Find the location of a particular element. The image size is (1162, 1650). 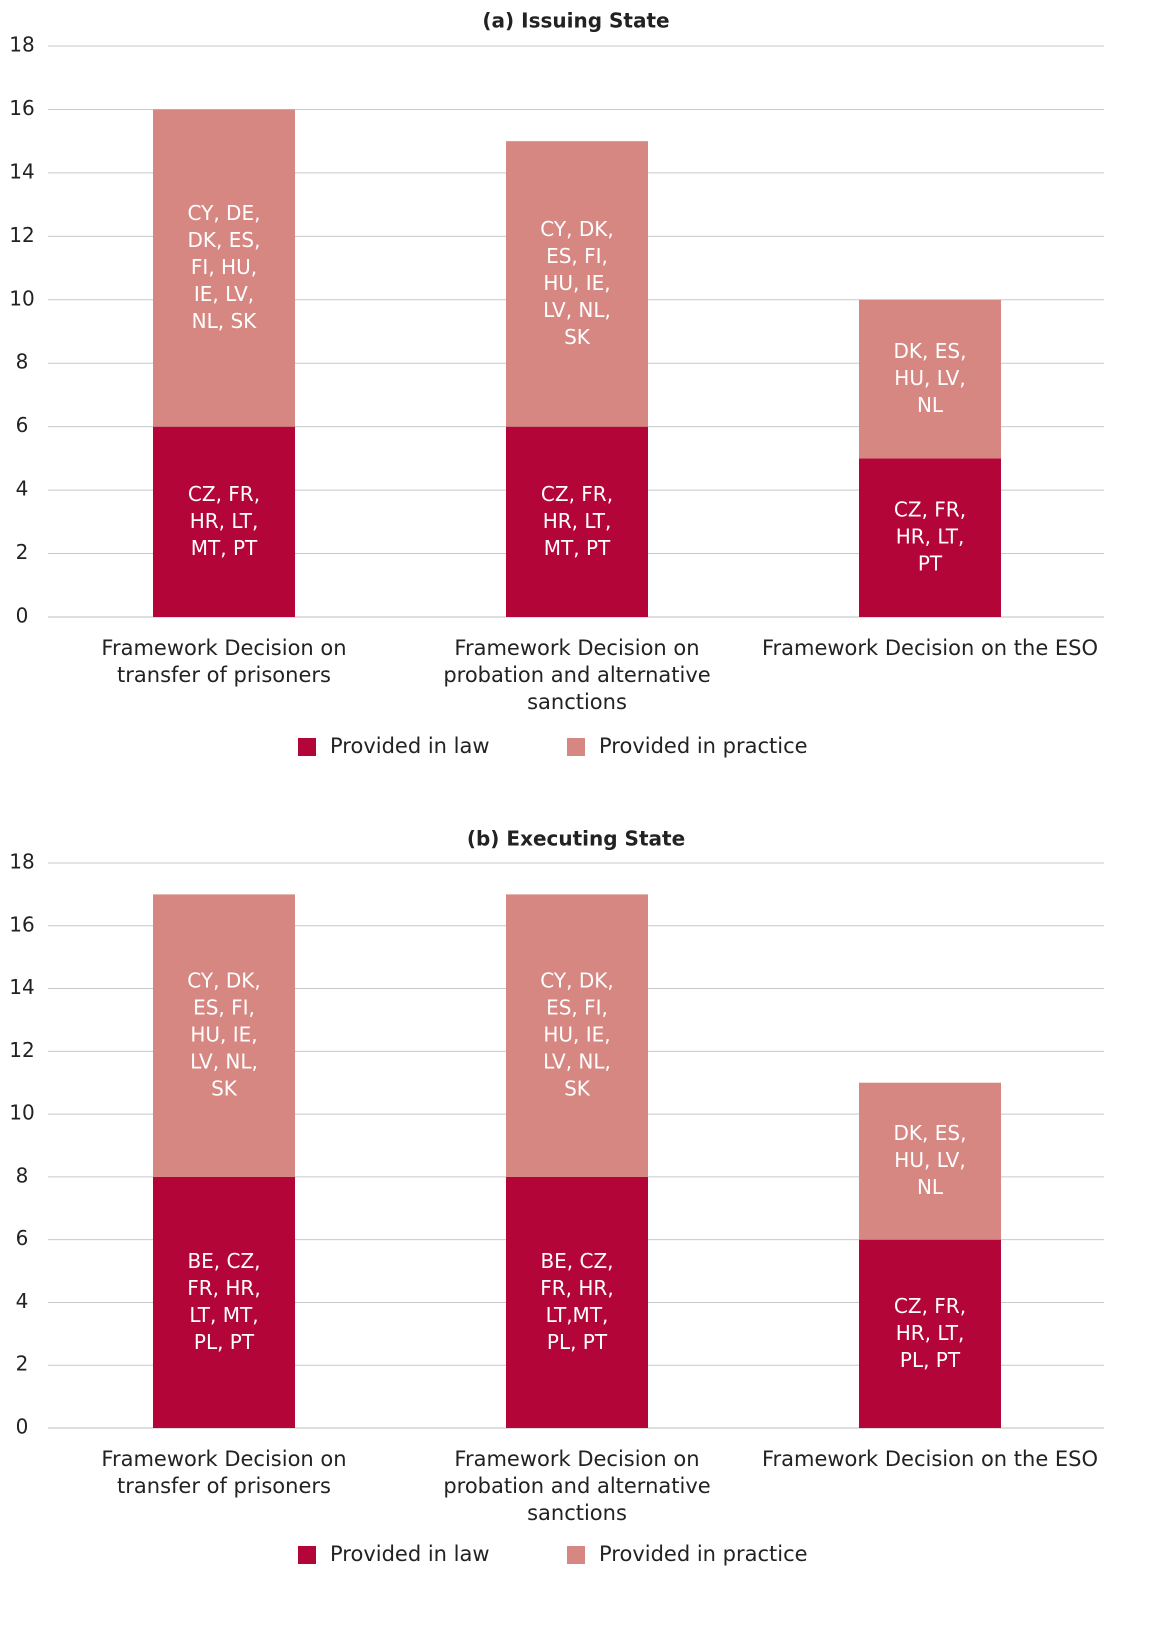

x-tick-label-line: Framework Decision on the ESO is located at coordinates (930, 648).